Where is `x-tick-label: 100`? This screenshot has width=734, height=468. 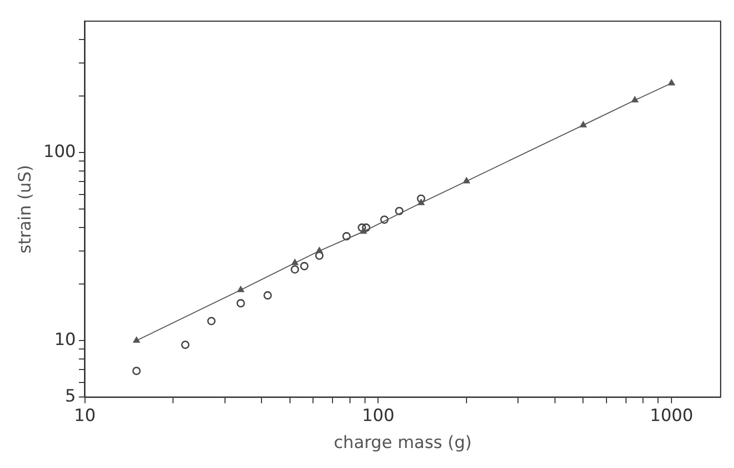 x-tick-label: 100 is located at coordinates (378, 416).